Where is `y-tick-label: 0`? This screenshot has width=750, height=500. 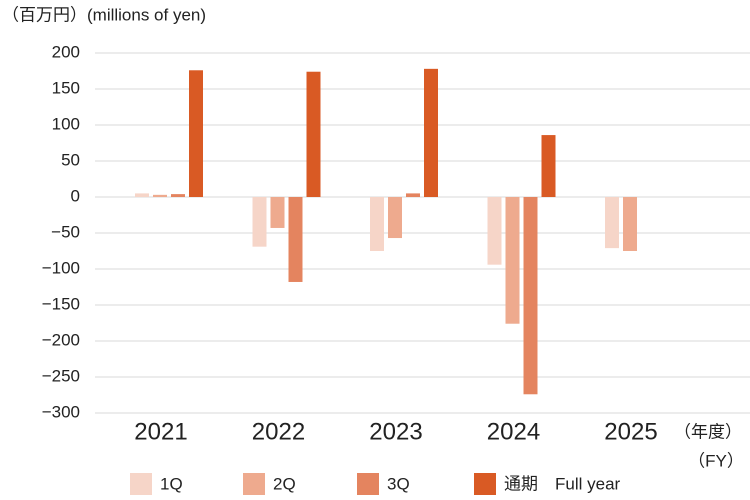 y-tick-label: 0 is located at coordinates (75, 195).